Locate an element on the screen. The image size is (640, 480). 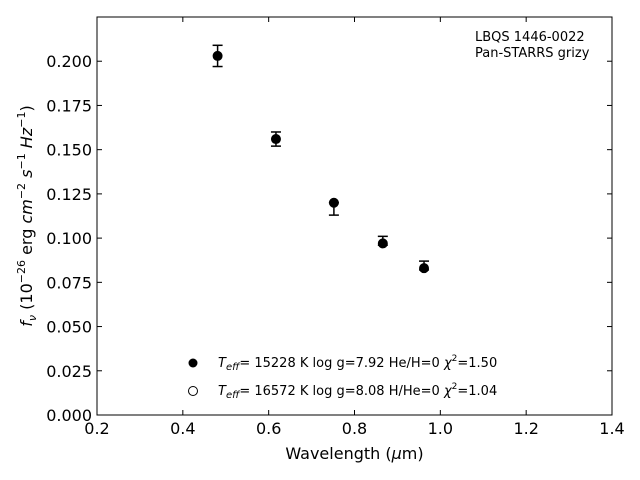
x-tick-label: 0.8 is located at coordinates (354, 428).